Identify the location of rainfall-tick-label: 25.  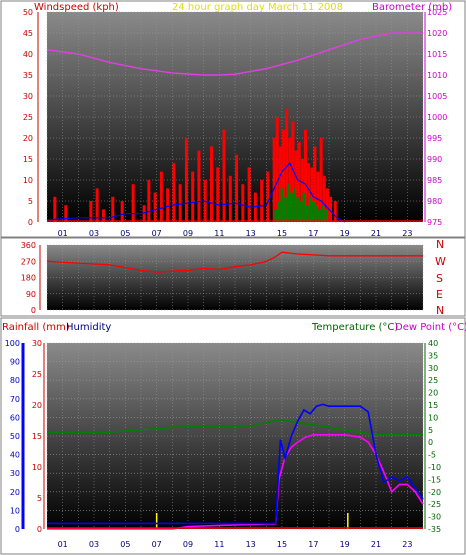
(37, 374).